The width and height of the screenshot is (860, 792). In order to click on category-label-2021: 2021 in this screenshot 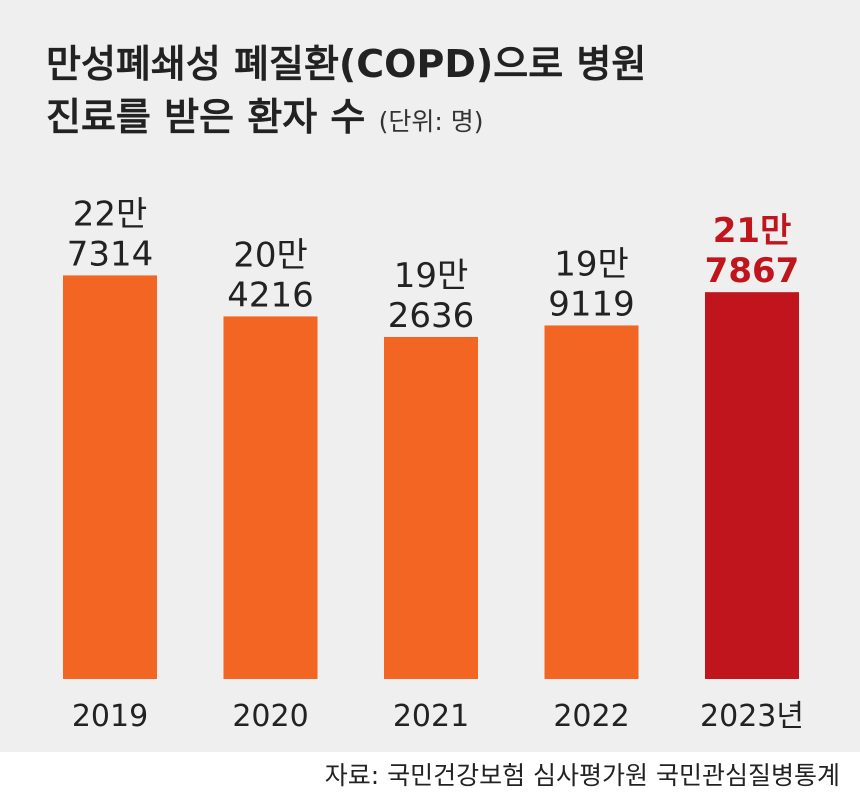, I will do `click(431, 716)`.